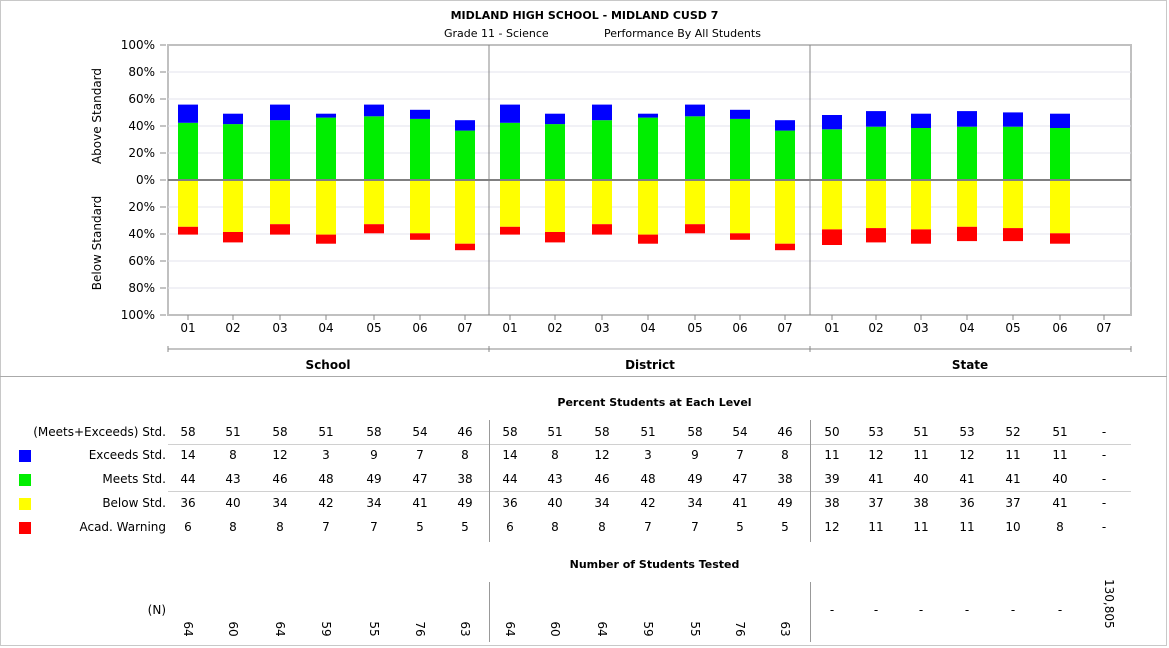  What do you see at coordinates (967, 479) in the screenshot?
I see `table-cell: 41` at bounding box center [967, 479].